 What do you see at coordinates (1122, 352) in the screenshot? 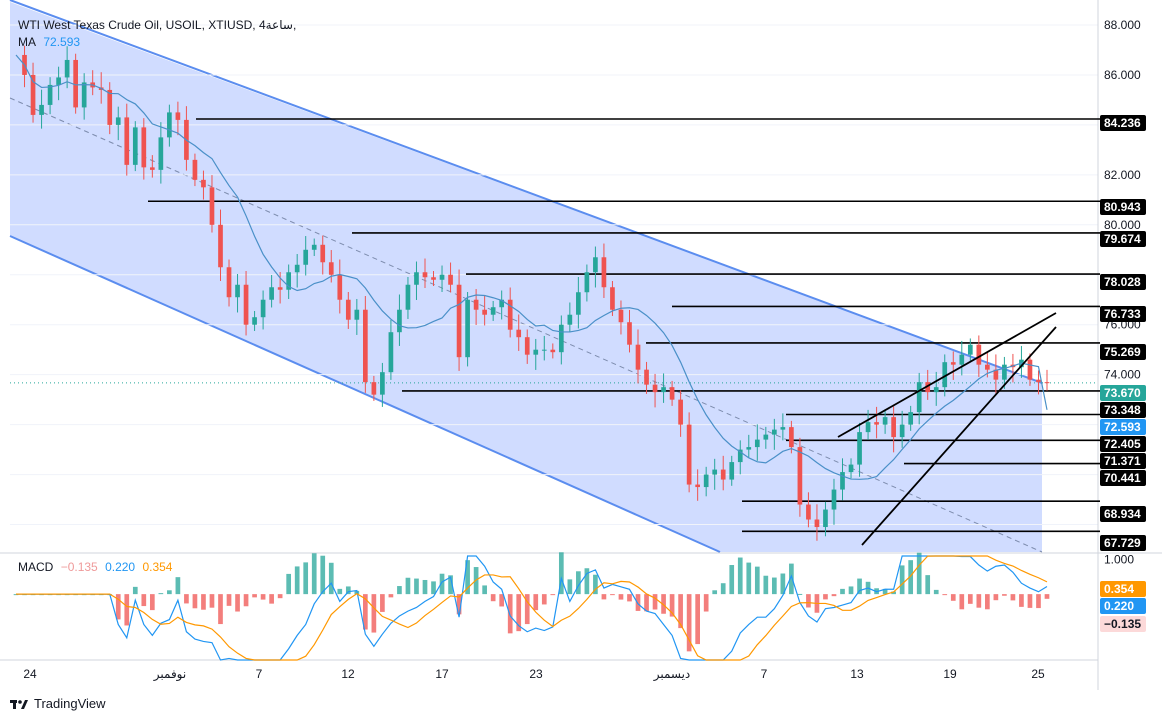
I see `price-tag-label: 75.269` at bounding box center [1122, 352].